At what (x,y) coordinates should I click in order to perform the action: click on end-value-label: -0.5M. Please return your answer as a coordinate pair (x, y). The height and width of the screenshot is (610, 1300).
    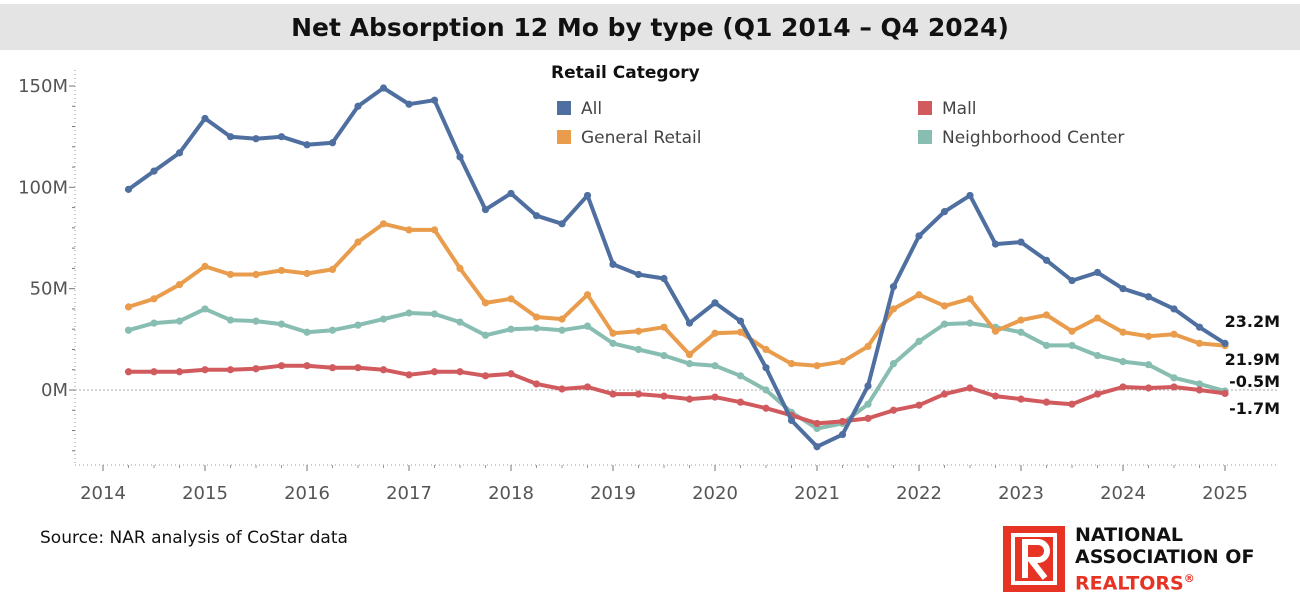
    Looking at the image, I should click on (1254, 381).